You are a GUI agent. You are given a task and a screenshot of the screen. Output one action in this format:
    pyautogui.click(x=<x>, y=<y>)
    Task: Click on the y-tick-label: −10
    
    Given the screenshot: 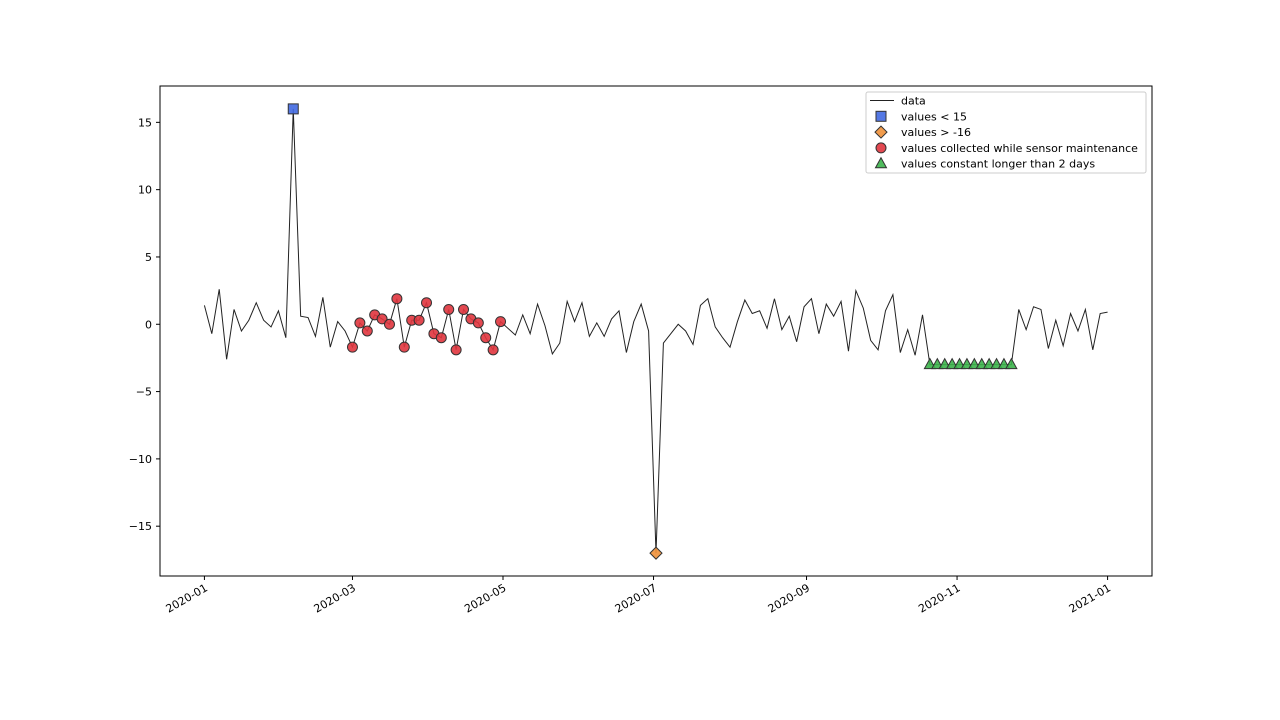 What is the action you would take?
    pyautogui.click(x=140, y=459)
    